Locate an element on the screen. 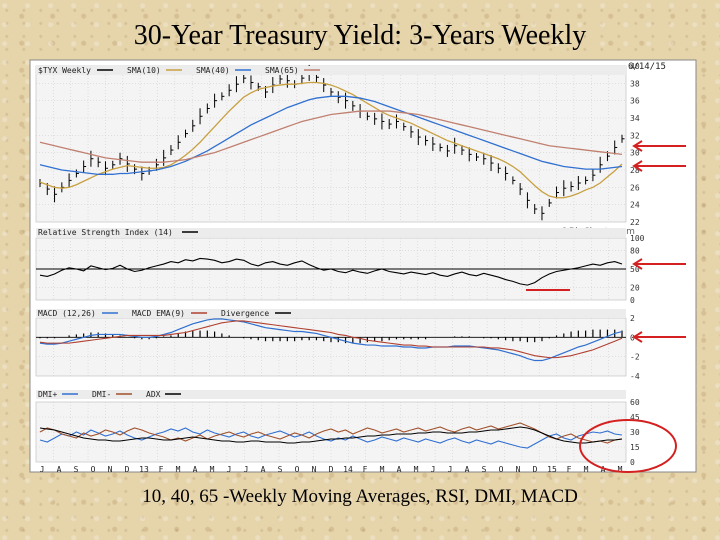 Image resolution: width=720 pixels, height=540 pixels. series-macd-12-26- is located at coordinates (331, 340).